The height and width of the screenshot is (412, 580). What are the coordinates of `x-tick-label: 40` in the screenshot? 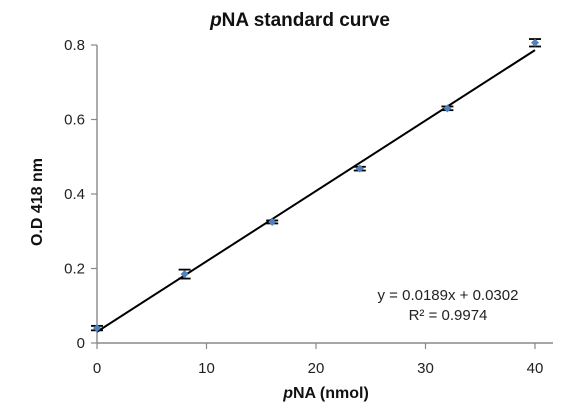 It's located at (535, 368).